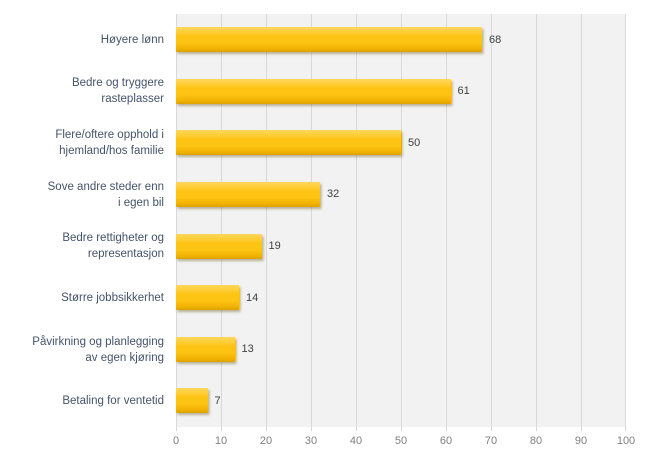 Image resolution: width=650 pixels, height=463 pixels. What do you see at coordinates (217, 400) in the screenshot?
I see `value-label: 7` at bounding box center [217, 400].